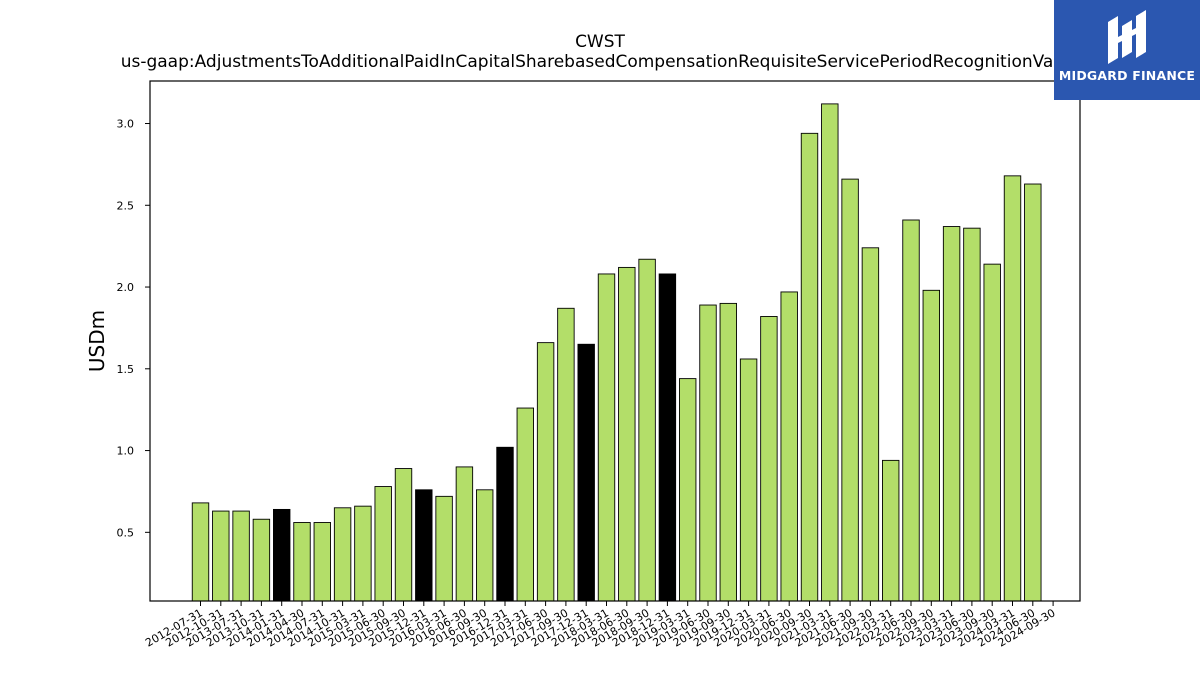  Describe the element at coordinates (126, 532) in the screenshot. I see `y-tick-label: 0.5` at that location.